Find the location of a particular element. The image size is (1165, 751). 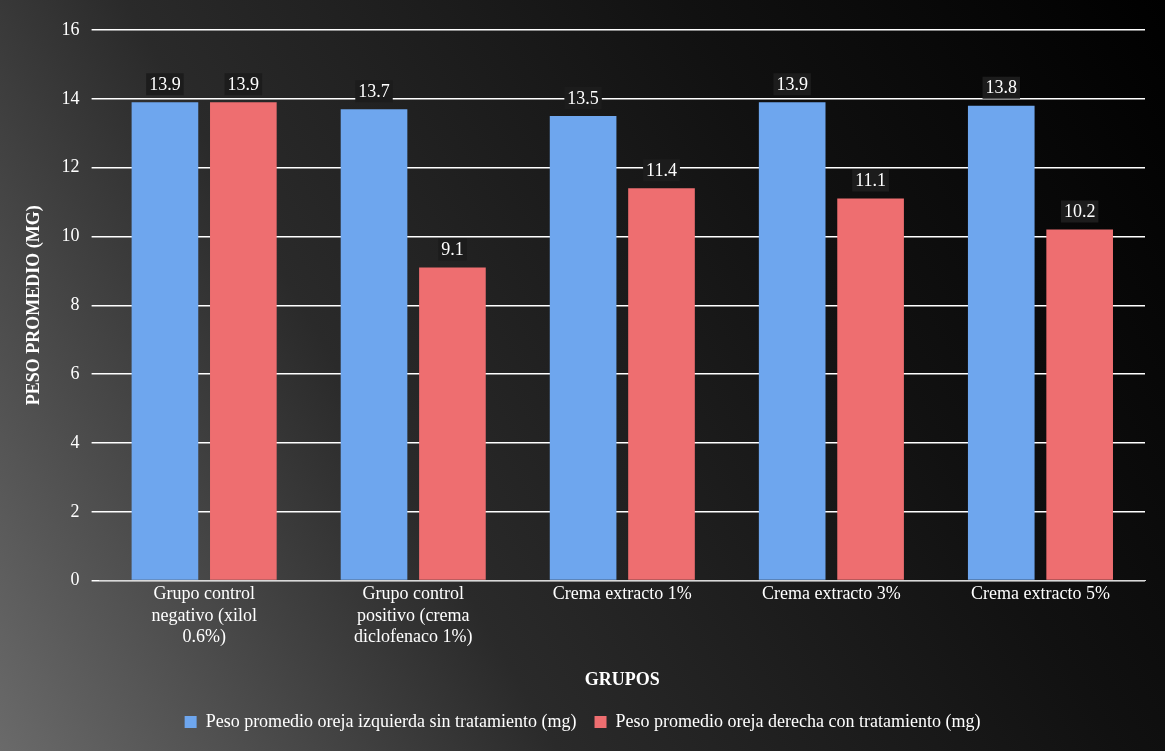

y-tick-label: 6 is located at coordinates (75, 372).